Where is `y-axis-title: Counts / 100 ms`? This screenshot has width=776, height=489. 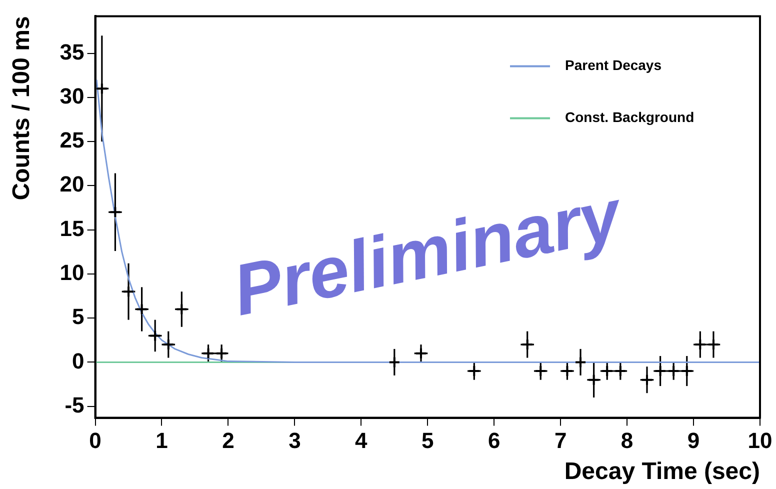 y-axis-title: Counts / 100 ms is located at coordinates (22, 108).